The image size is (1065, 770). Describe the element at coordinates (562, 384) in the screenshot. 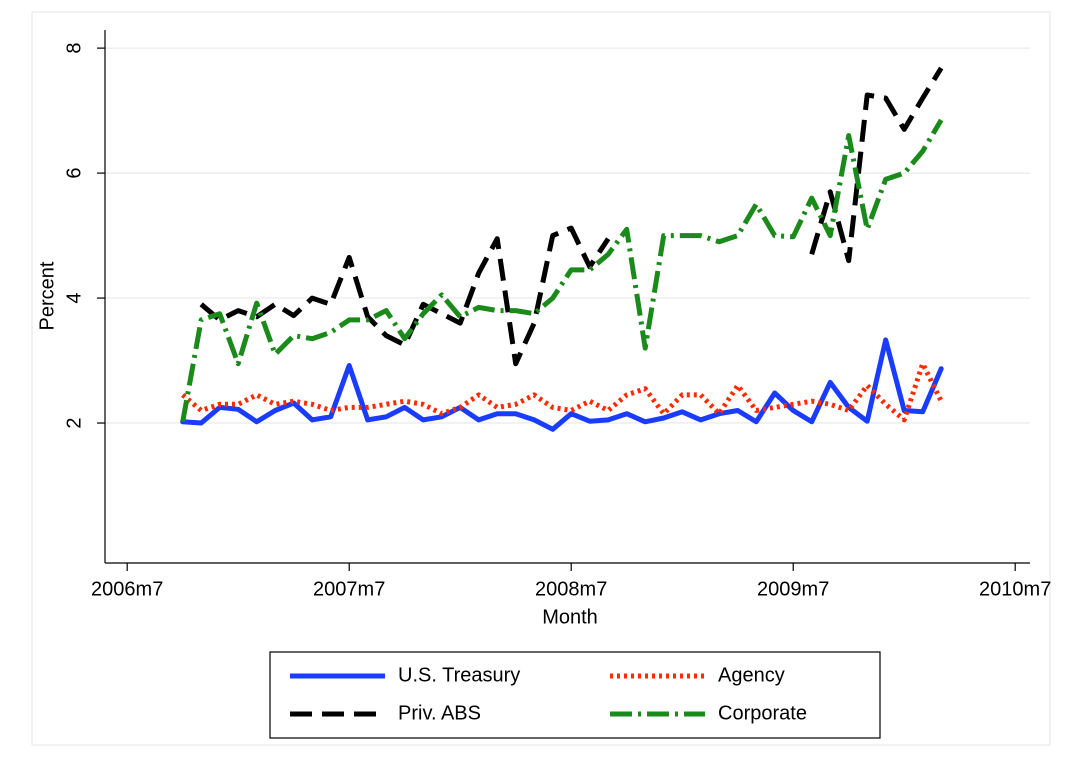

I see `series-line` at that location.